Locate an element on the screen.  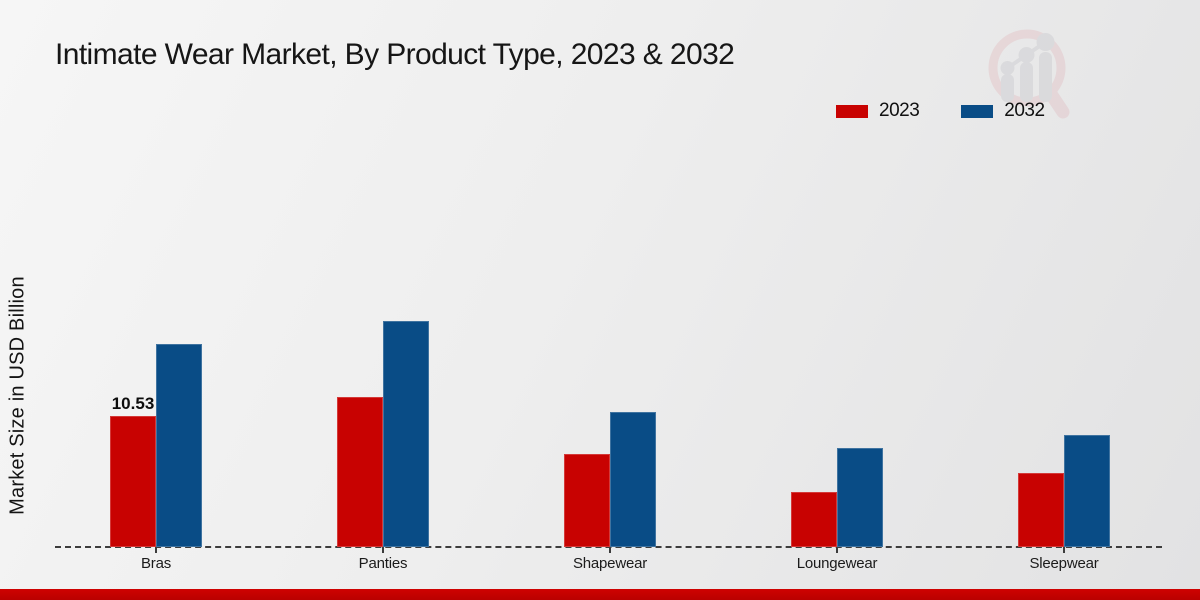
legend-swatch-2023 is located at coordinates (852, 111).